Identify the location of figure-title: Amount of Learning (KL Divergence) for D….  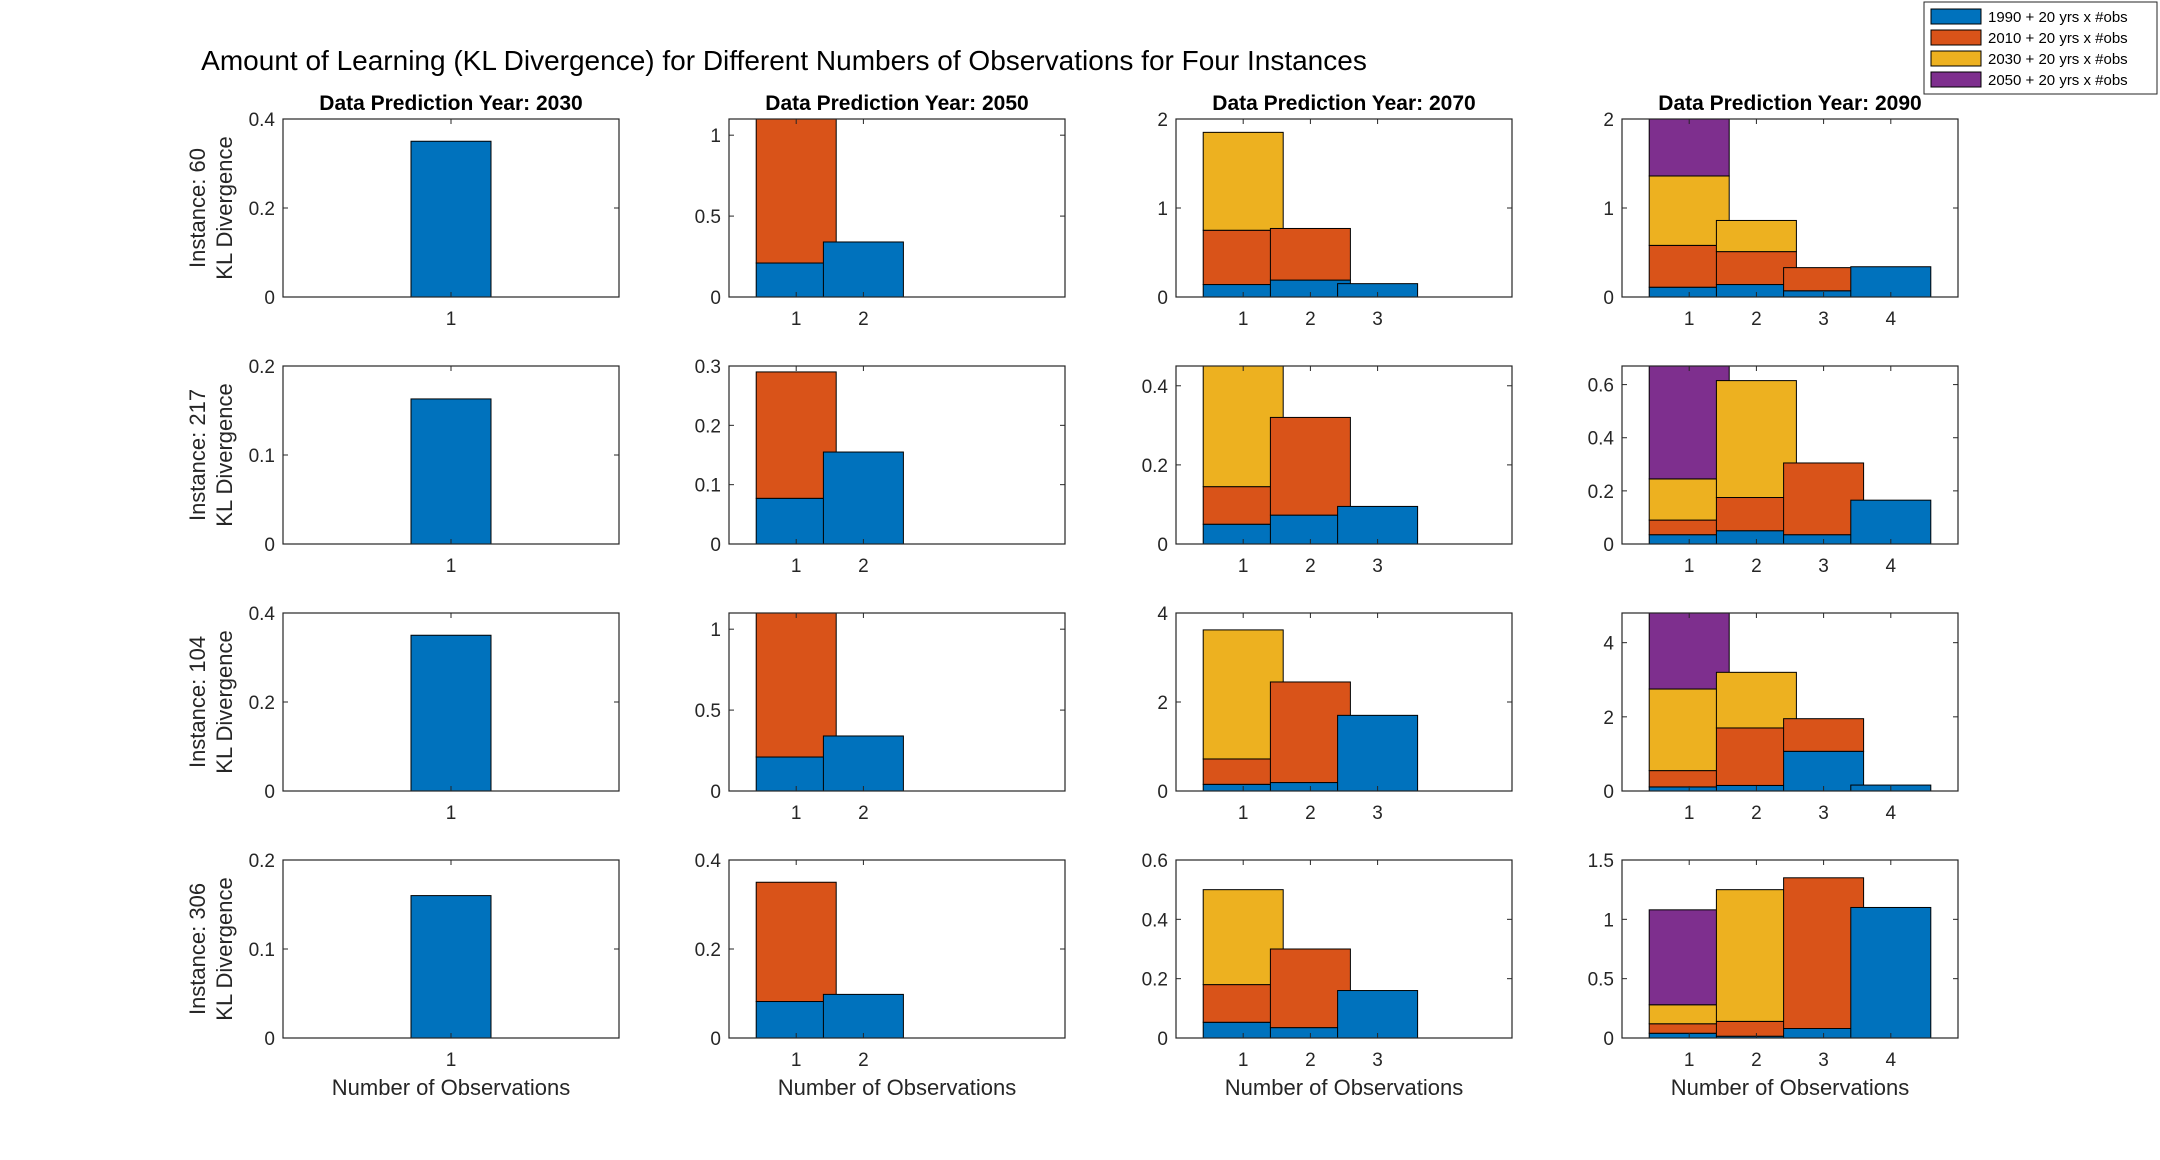
(784, 60).